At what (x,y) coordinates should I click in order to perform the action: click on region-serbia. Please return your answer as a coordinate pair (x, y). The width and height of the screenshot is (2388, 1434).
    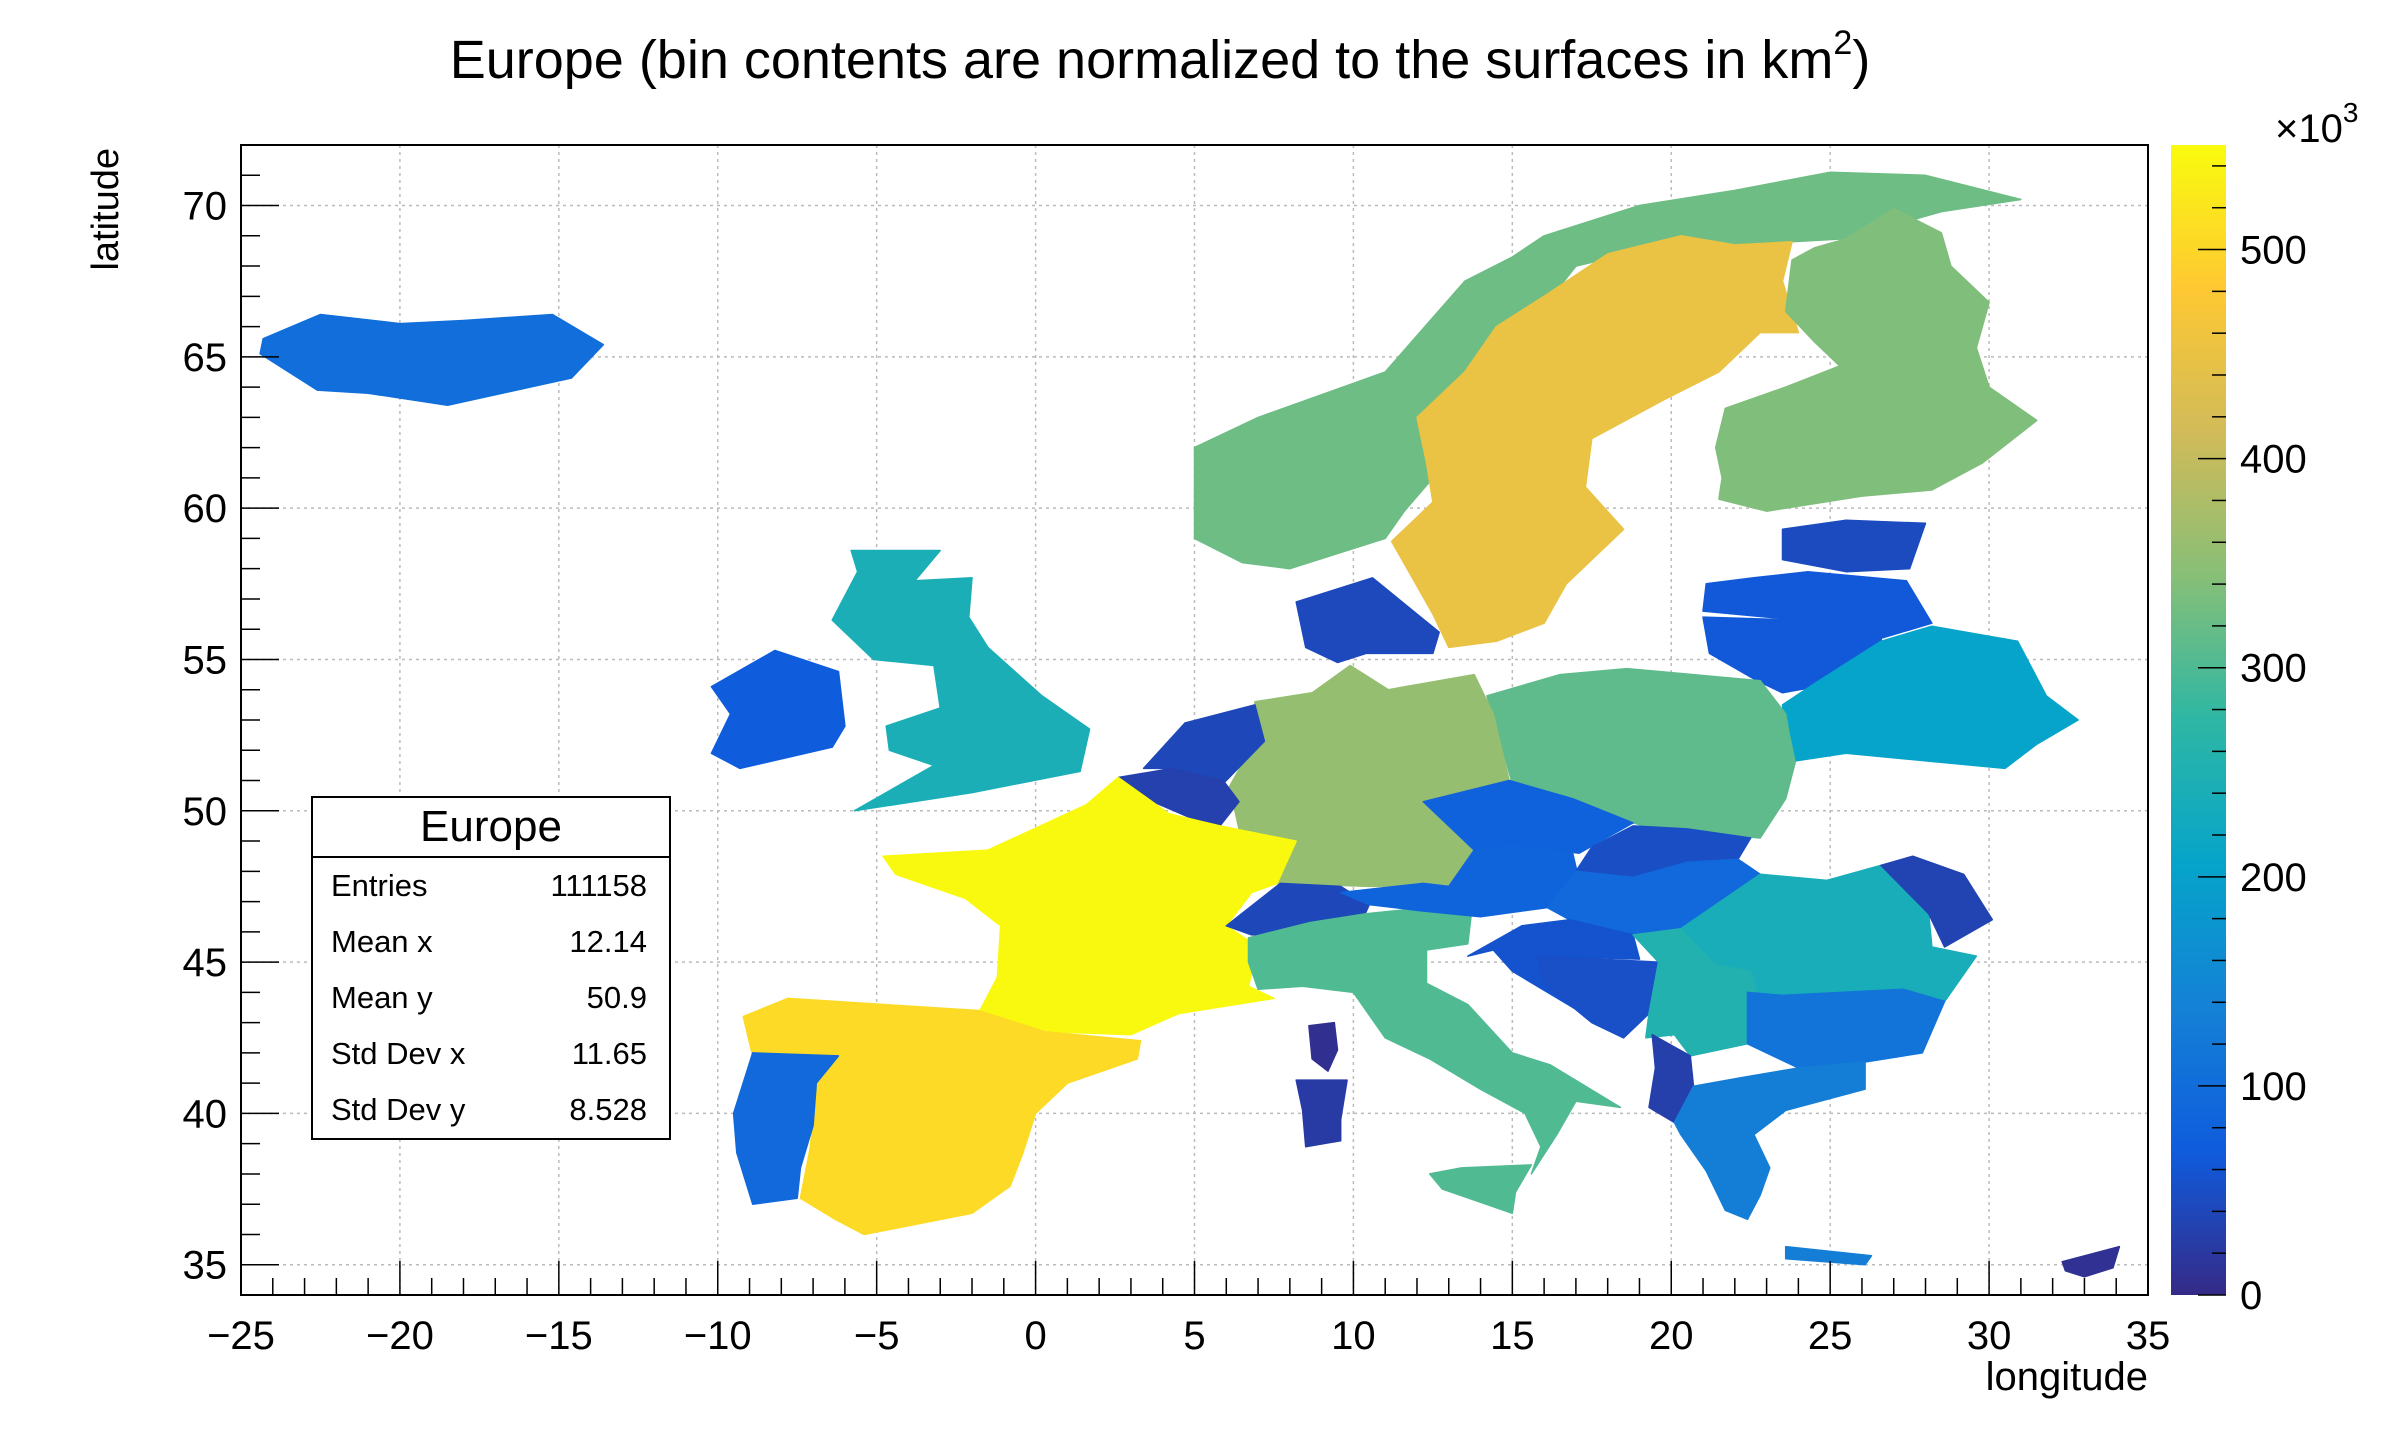
    Looking at the image, I should click on (1698, 992).